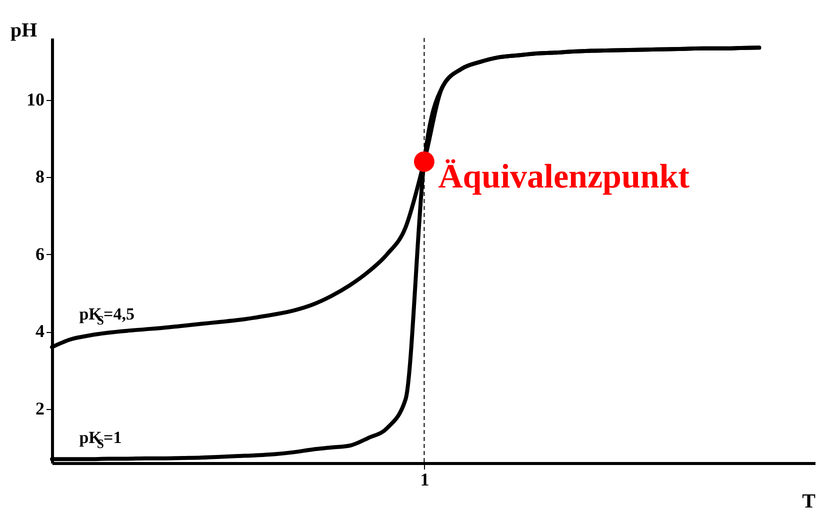  I want to click on y-tick-label: 10, so click(35, 99).